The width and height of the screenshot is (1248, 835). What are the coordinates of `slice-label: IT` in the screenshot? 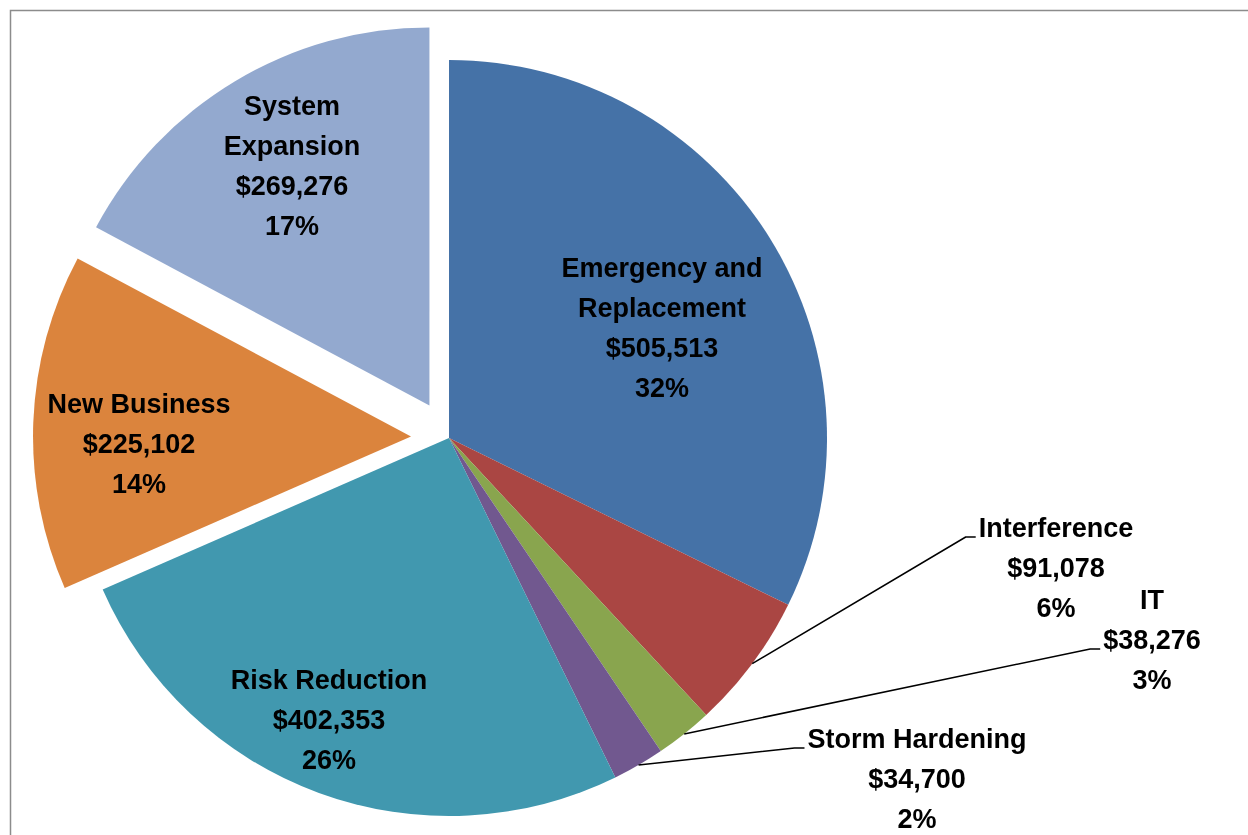 It's located at (1152, 600).